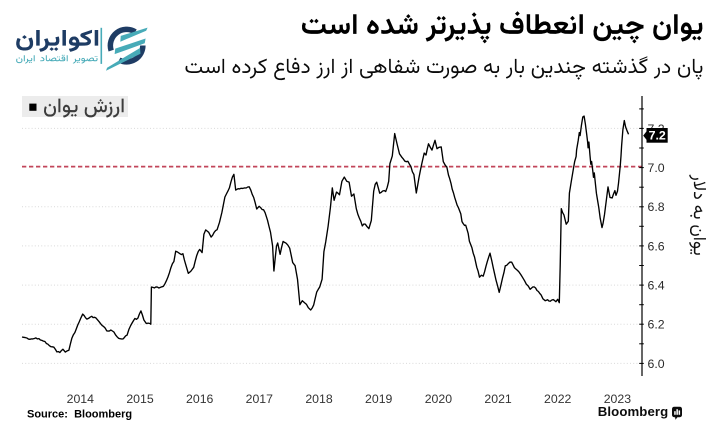  What do you see at coordinates (79, 415) in the screenshot?
I see `svg-text: Source: Bloomberg` at bounding box center [79, 415].